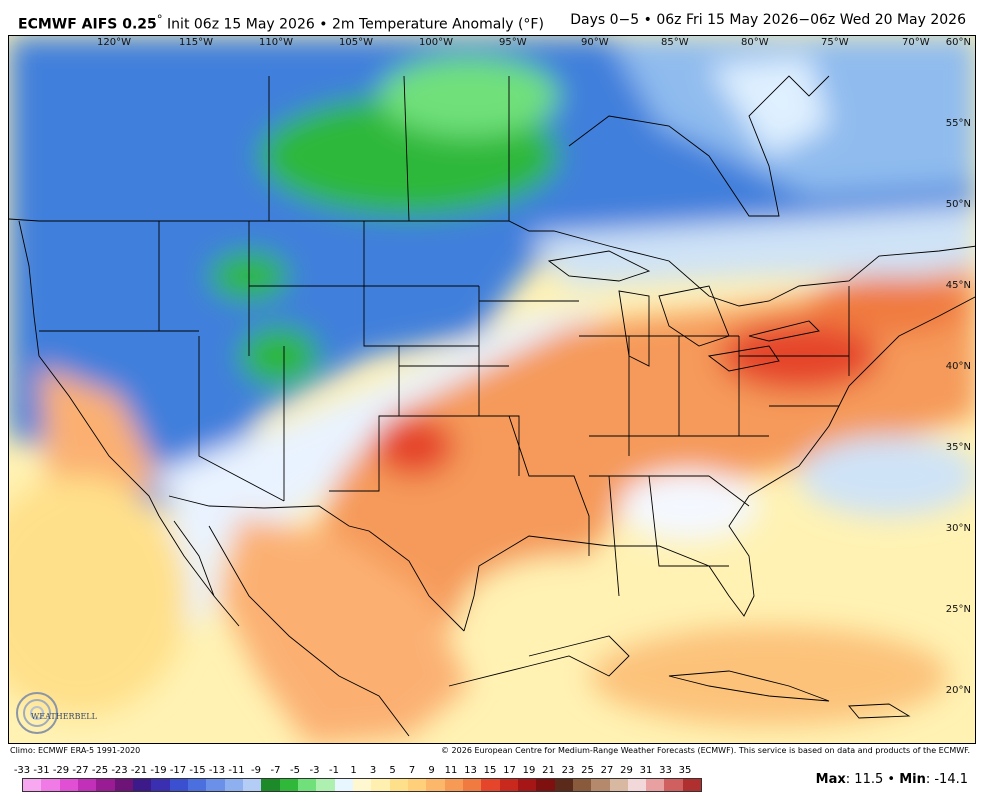 The height and width of the screenshot is (808, 984). Describe the element at coordinates (509, 770) in the screenshot. I see `scale-label: 17` at that location.